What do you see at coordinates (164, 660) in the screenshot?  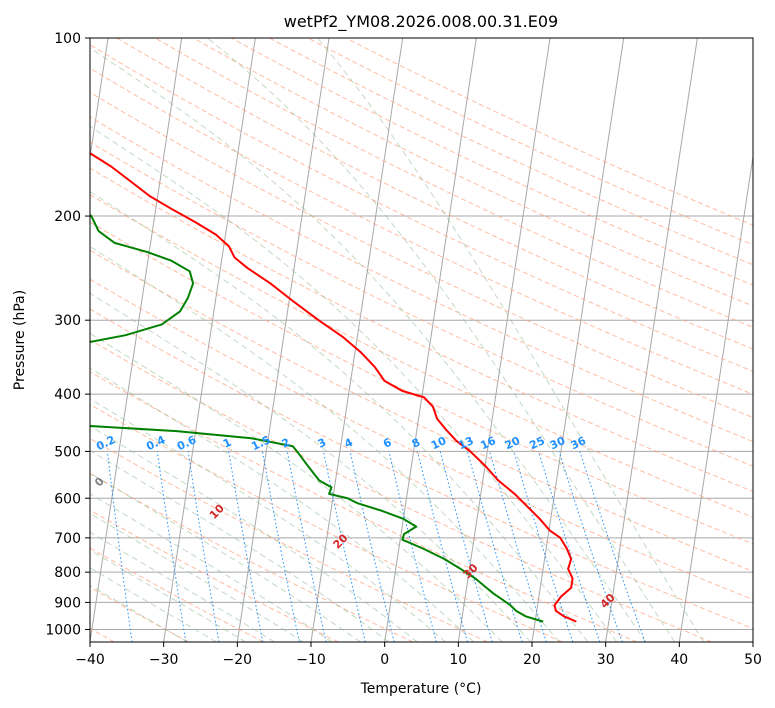 I see `x-tick-label: −30` at bounding box center [164, 660].